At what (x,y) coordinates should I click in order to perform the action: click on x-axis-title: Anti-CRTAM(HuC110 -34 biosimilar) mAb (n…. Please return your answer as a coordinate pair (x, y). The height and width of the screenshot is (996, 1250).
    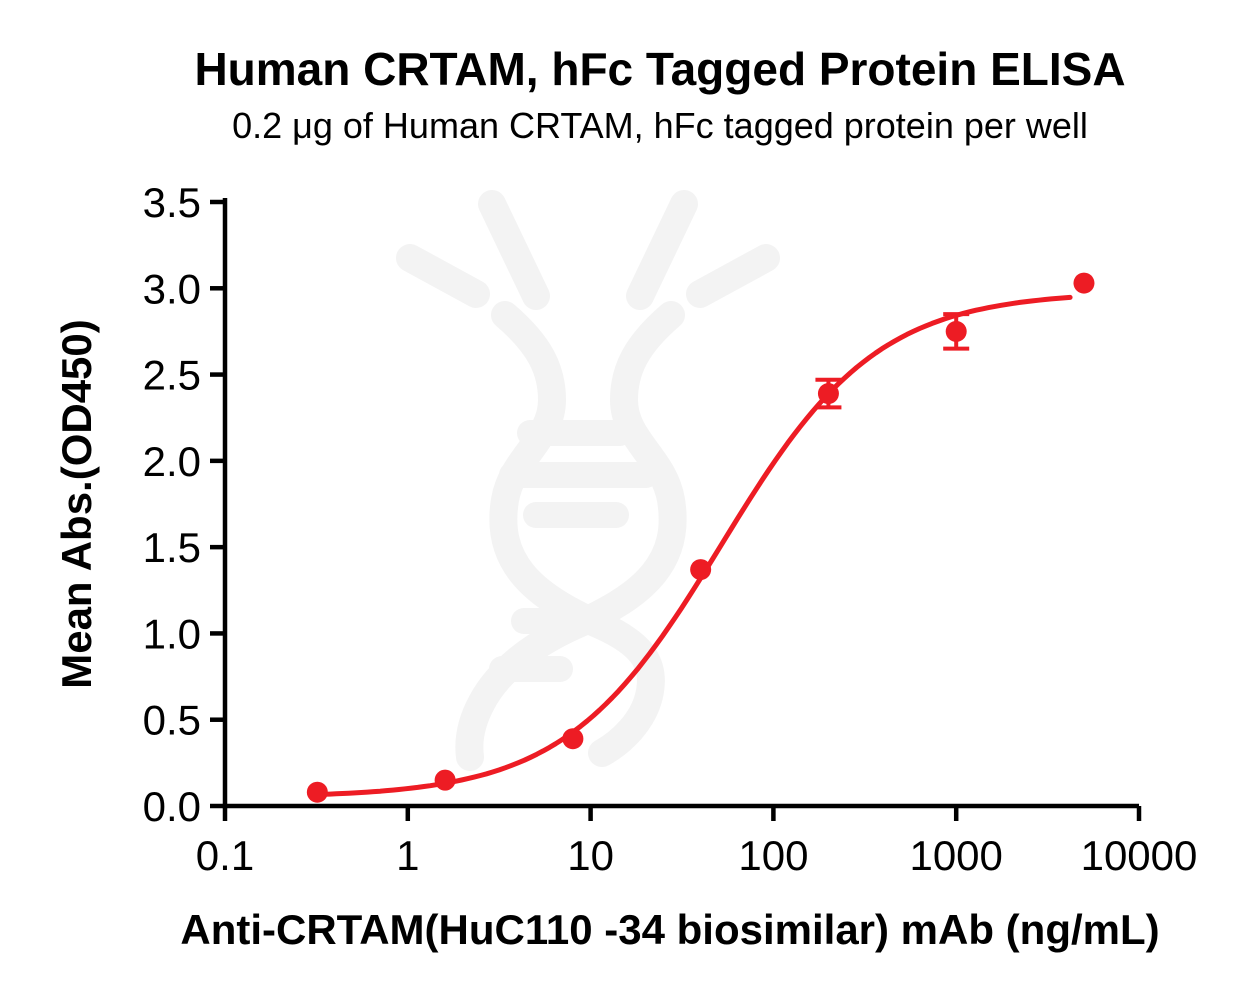
    Looking at the image, I should click on (669, 929).